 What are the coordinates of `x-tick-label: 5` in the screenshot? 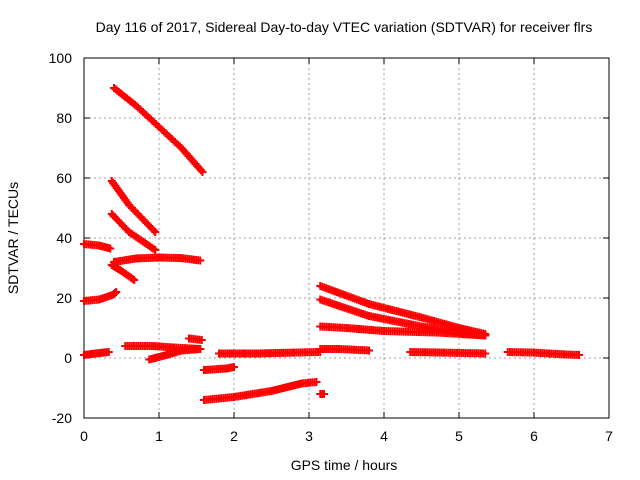 It's located at (459, 436).